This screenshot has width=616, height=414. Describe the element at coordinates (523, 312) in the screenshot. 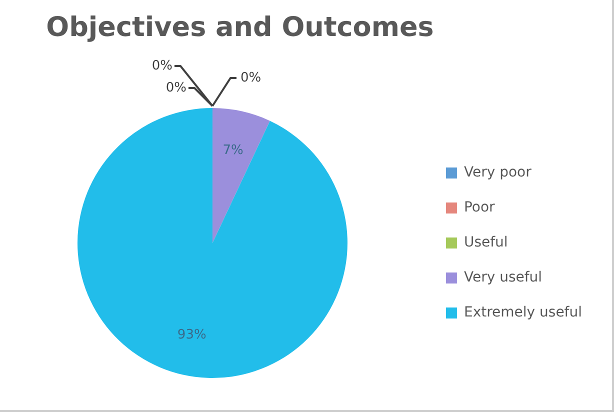

I see `legend-label: Extremely useful` at that location.